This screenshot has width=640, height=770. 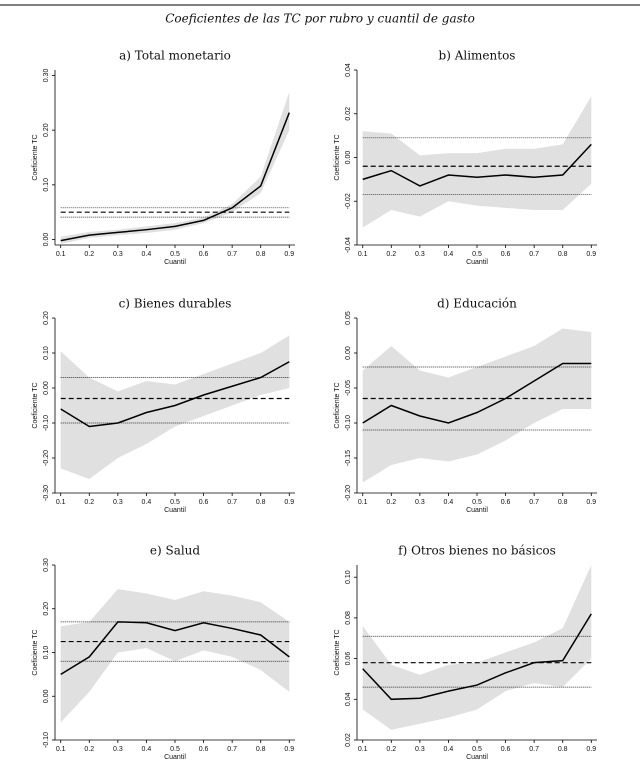 I want to click on panel-title: c) Bienes durables, so click(x=175, y=304).